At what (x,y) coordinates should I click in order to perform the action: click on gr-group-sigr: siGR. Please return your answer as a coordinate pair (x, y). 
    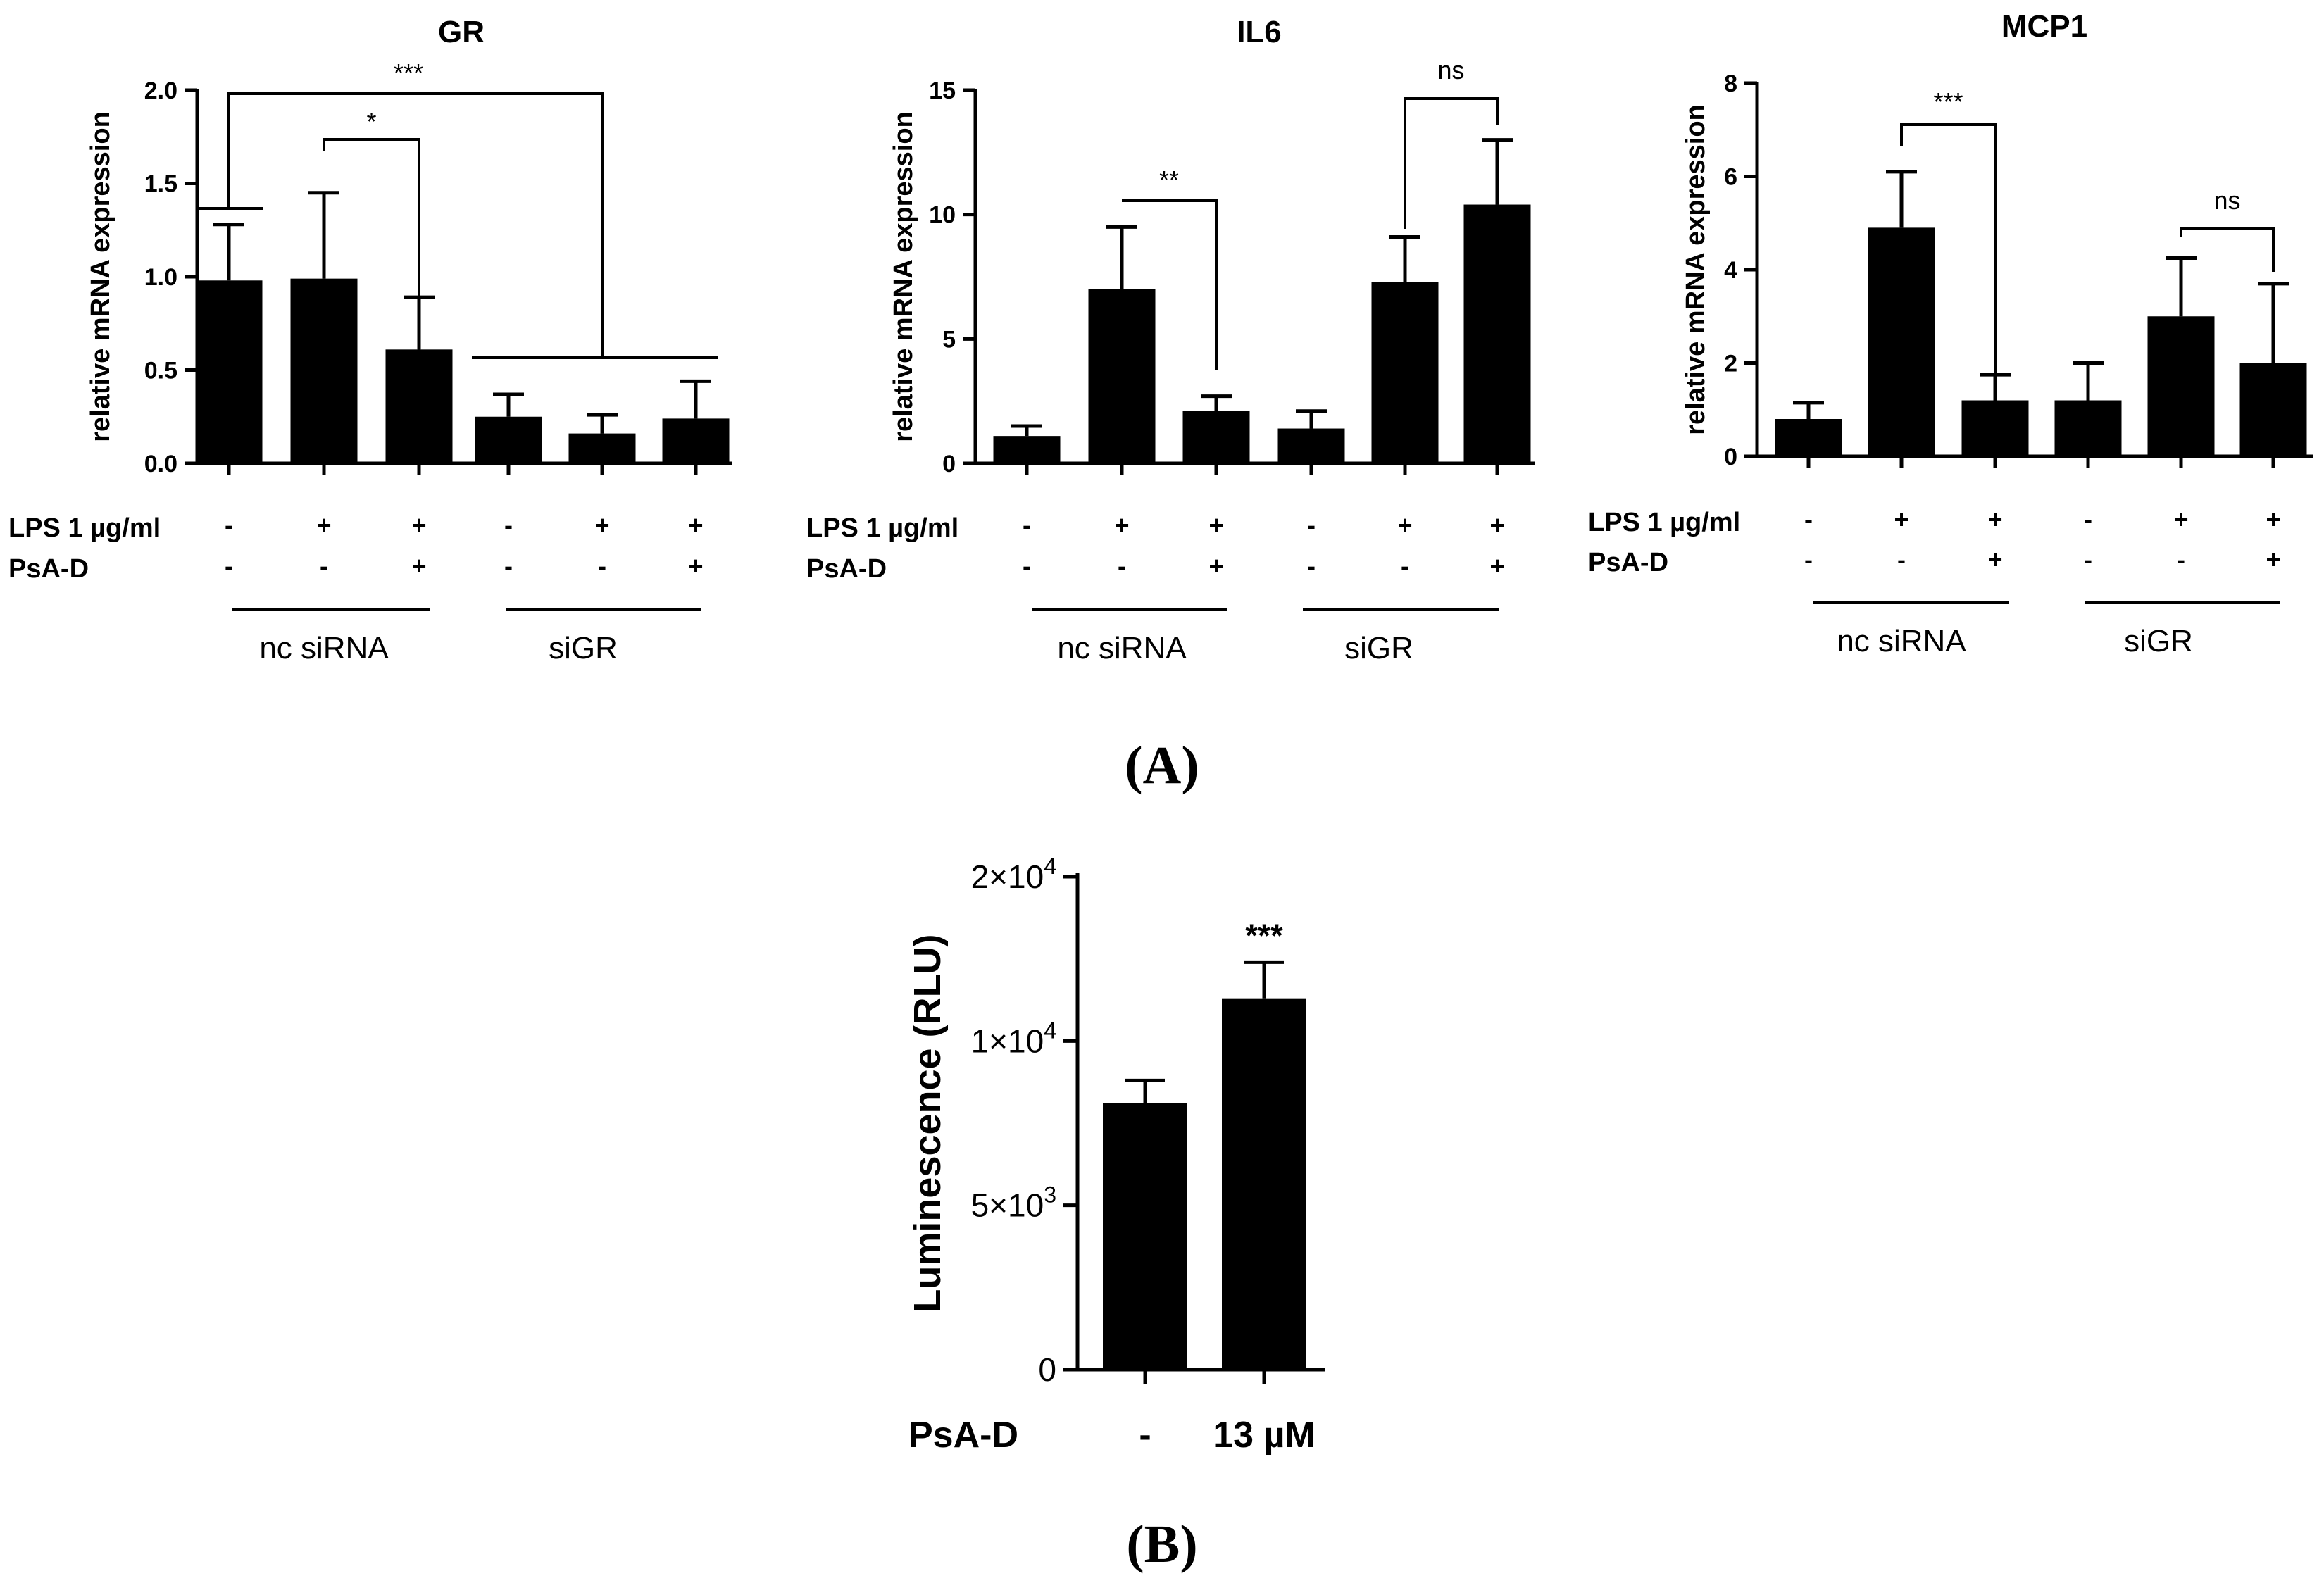
    Looking at the image, I should click on (583, 648).